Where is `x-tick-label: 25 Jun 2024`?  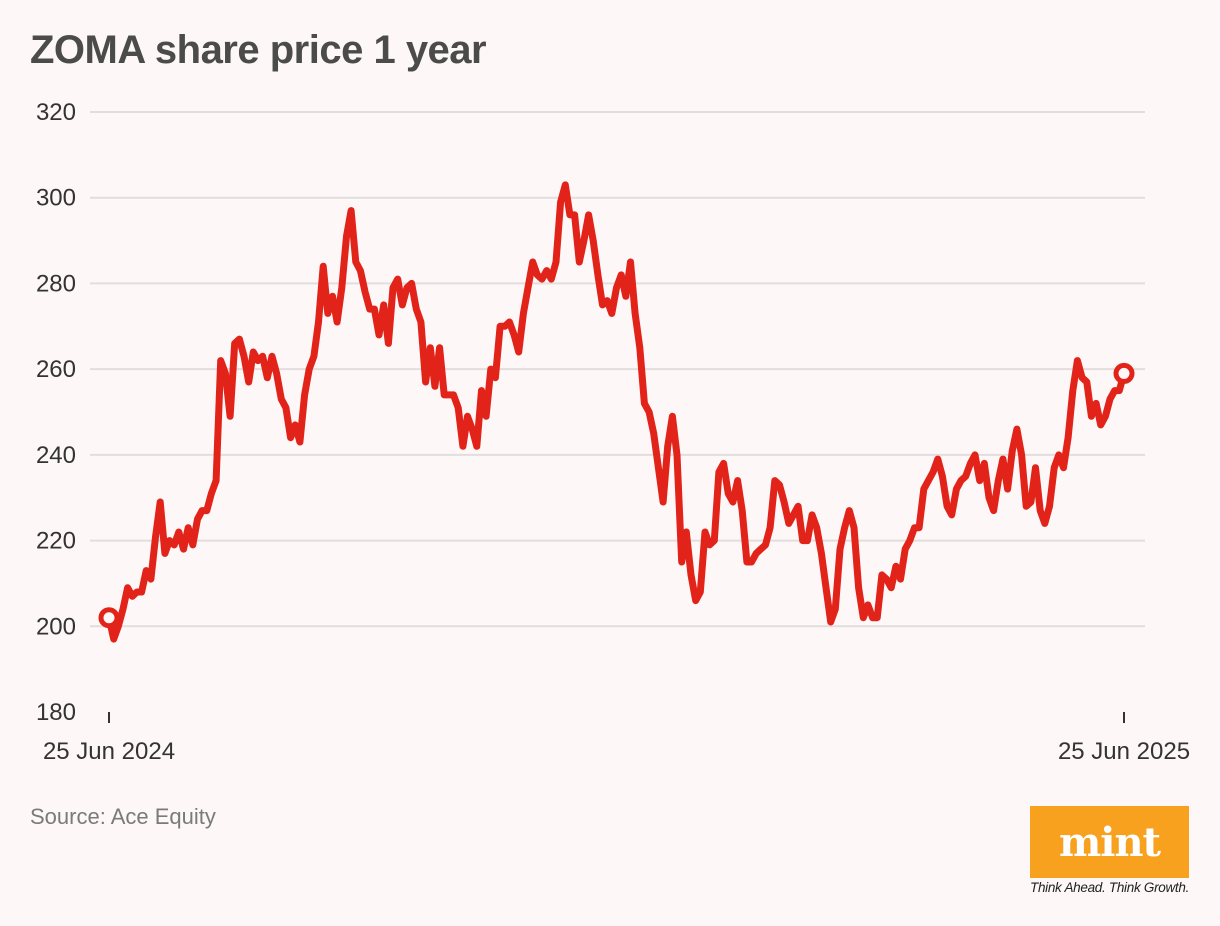
x-tick-label: 25 Jun 2024 is located at coordinates (109, 751).